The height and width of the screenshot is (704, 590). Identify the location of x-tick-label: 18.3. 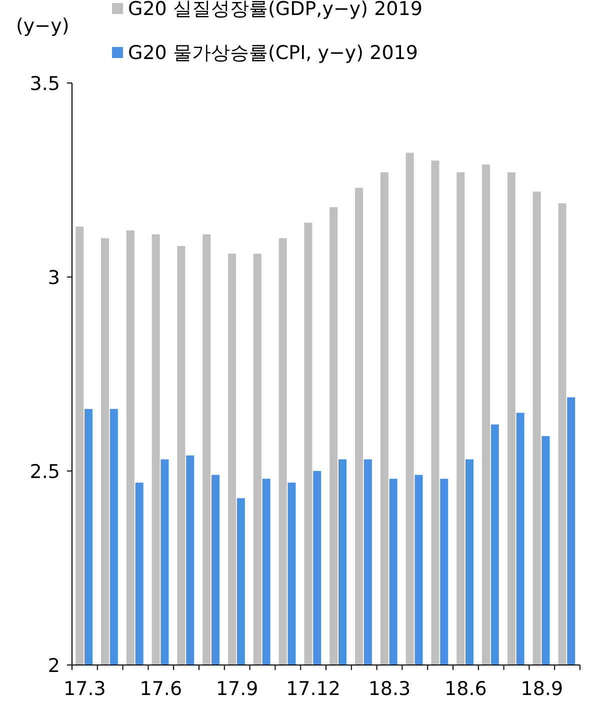
(389, 689).